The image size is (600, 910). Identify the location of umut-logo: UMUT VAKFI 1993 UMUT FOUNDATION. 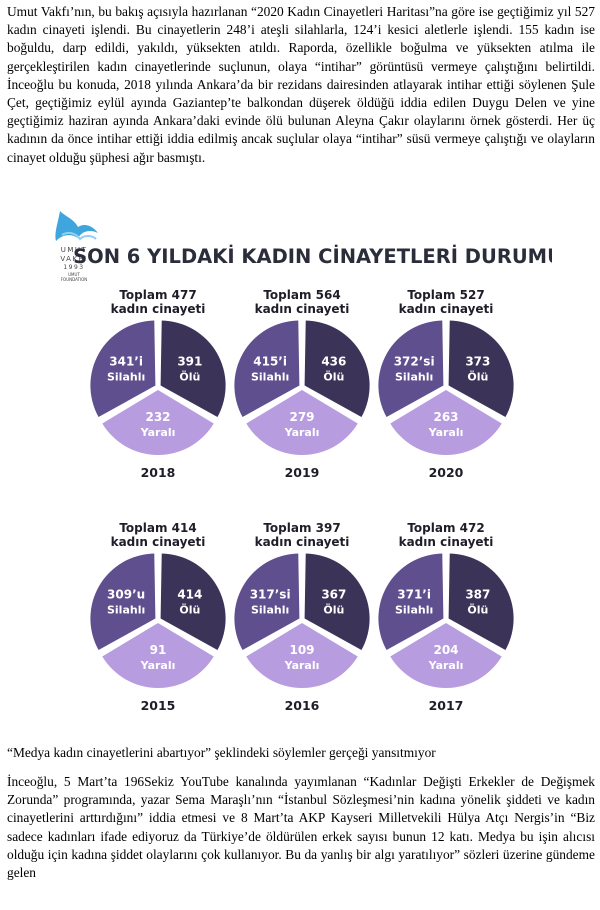
(76, 246).